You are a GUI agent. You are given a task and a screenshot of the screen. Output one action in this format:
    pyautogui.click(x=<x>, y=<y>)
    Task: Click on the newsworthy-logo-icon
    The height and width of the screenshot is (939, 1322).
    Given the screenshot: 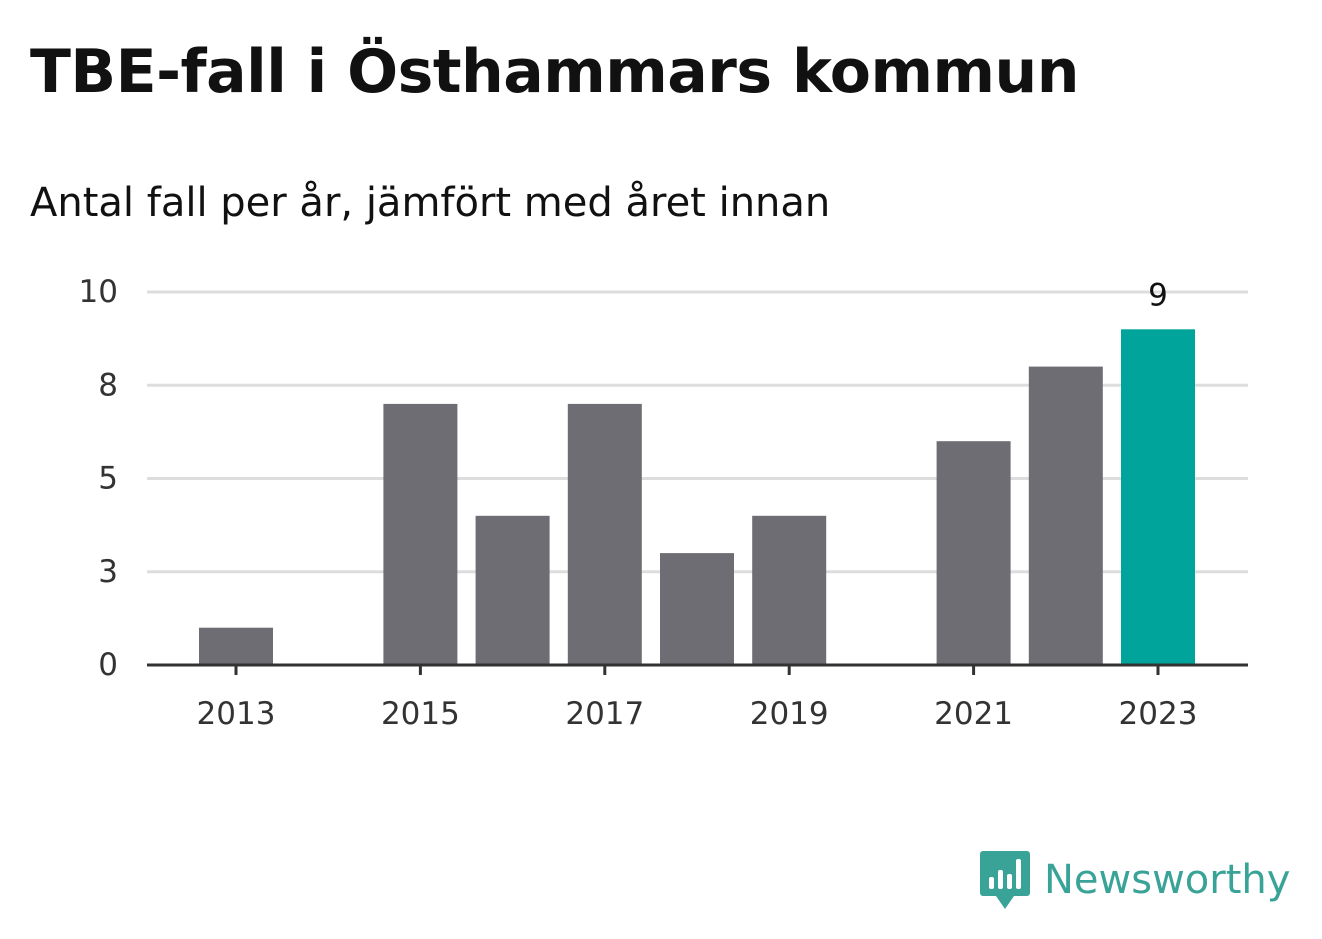 What is the action you would take?
    pyautogui.click(x=1005, y=880)
    